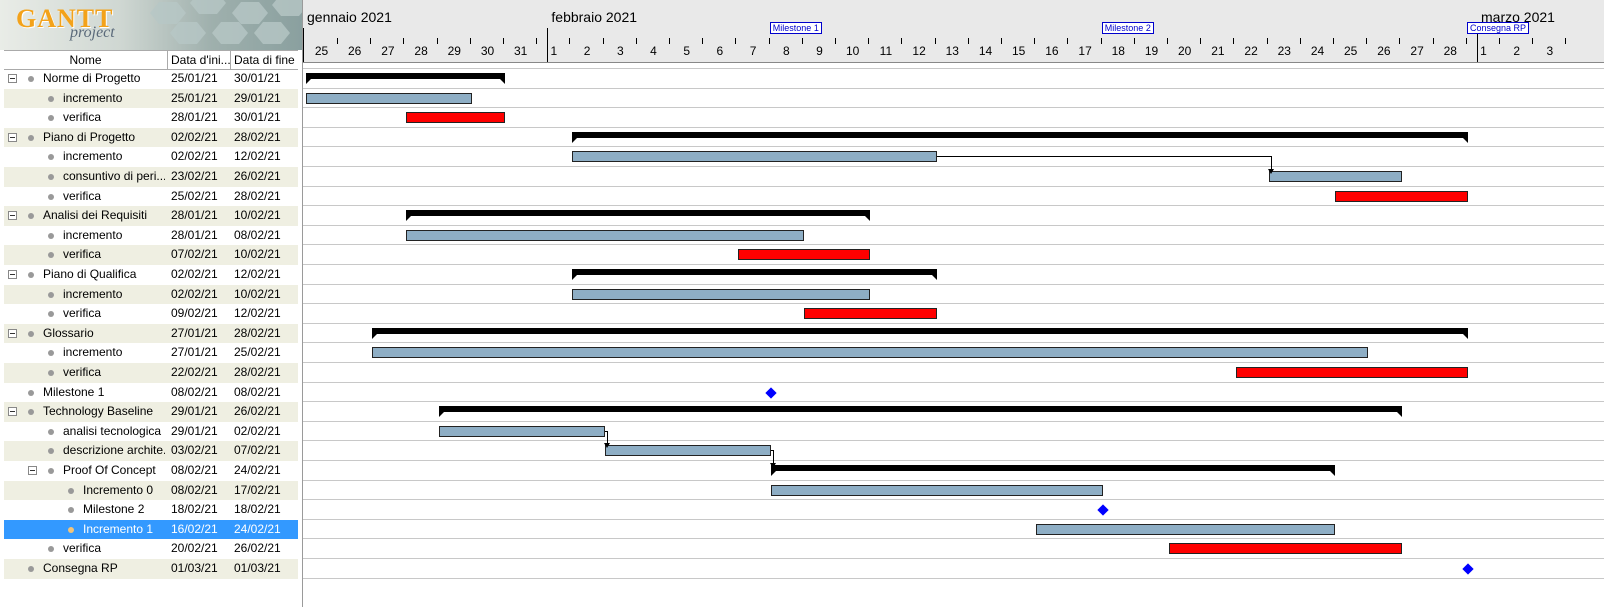  What do you see at coordinates (151, 157) in the screenshot?
I see `table-row: incremento 02/02/21 12/02/21` at bounding box center [151, 157].